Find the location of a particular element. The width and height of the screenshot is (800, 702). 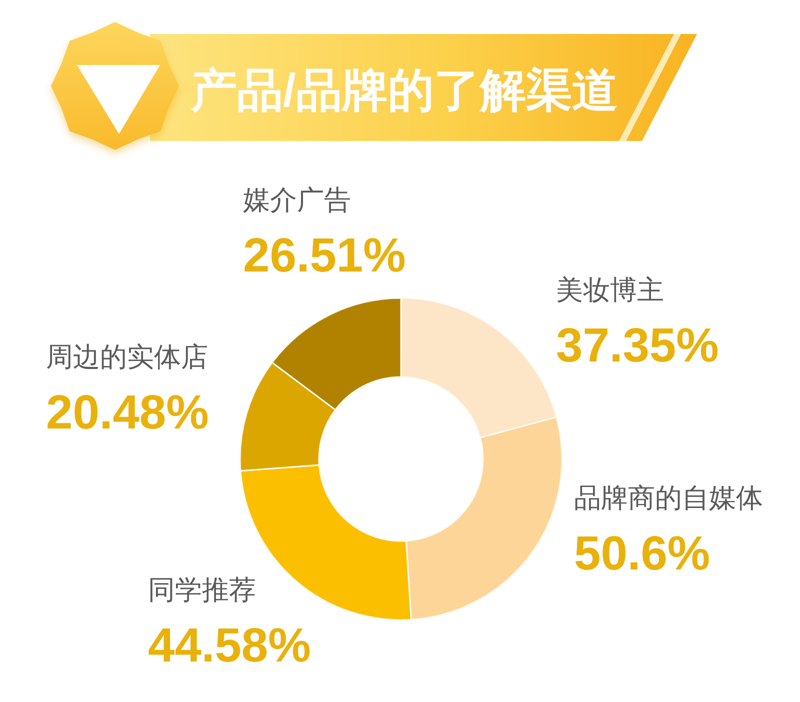

slice-label: 美妆博主 is located at coordinates (610, 290).